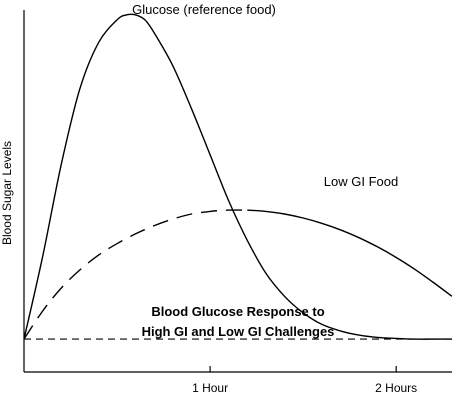 The image size is (452, 400). Describe the element at coordinates (361, 181) in the screenshot. I see `series-label-low-gi: Low GI Food` at that location.